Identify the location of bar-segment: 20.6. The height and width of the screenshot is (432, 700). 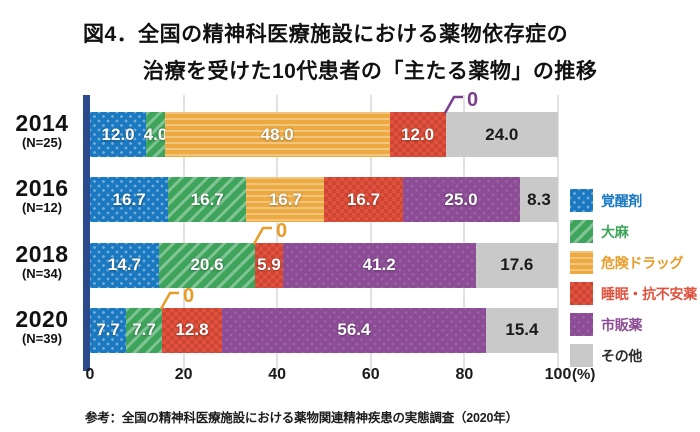
(207, 265).